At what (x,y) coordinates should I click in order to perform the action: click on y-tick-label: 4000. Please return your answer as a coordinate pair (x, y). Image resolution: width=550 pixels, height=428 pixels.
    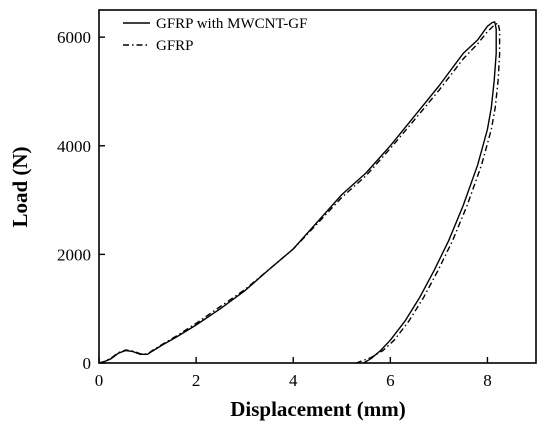
    Looking at the image, I should click on (74, 146).